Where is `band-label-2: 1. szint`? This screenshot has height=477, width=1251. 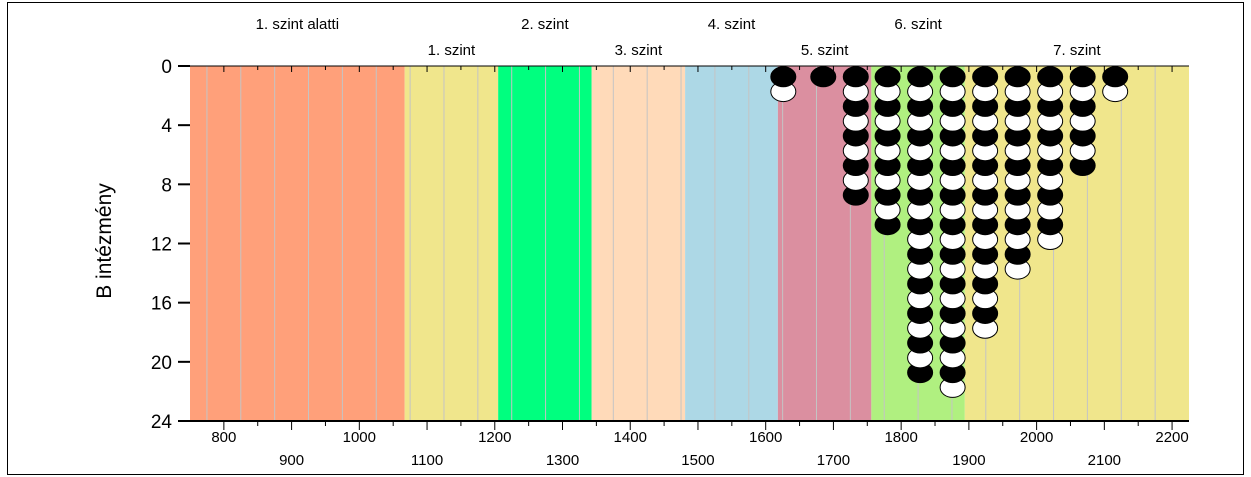
band-label-2: 1. szint is located at coordinates (452, 50).